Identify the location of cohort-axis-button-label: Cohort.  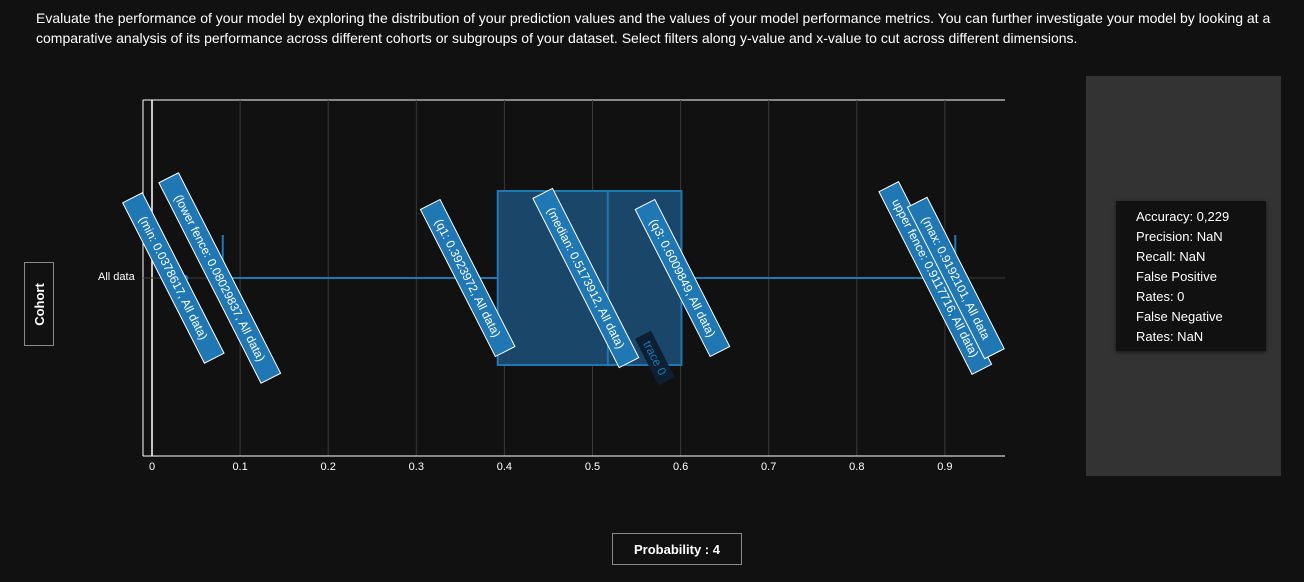
(39, 304).